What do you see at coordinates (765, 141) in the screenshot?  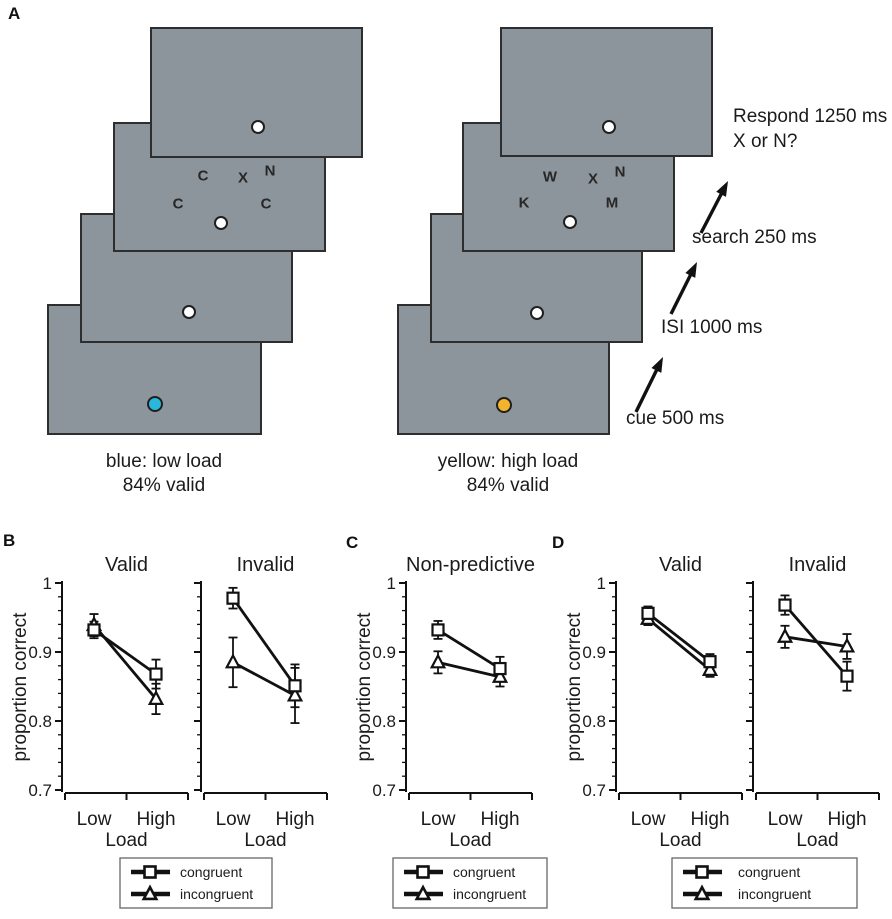 I see `respond-annotation-line2: X or N?` at bounding box center [765, 141].